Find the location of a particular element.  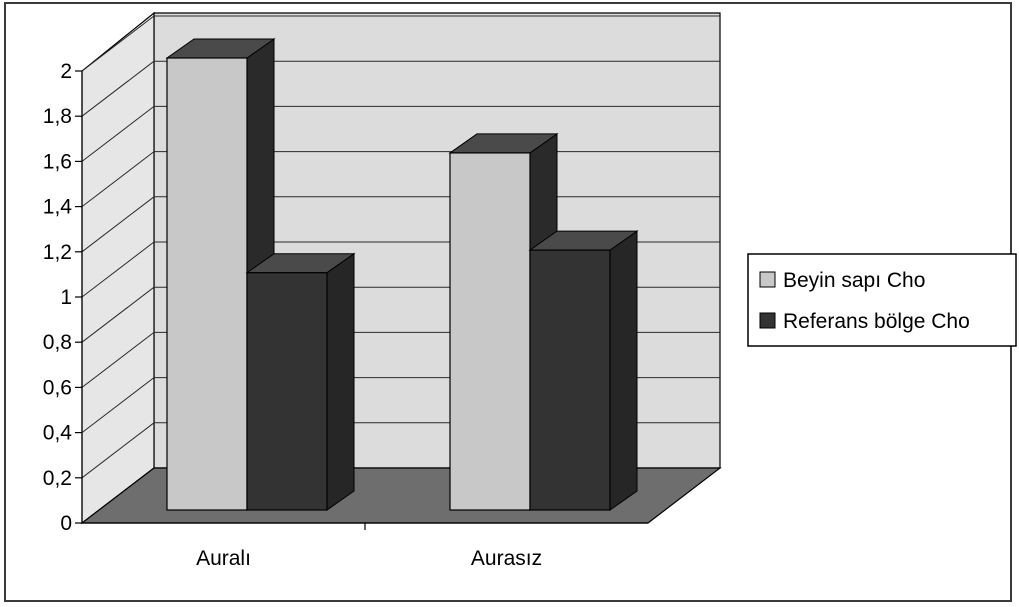

y-tick-label: 1,2 is located at coordinates (57, 252).